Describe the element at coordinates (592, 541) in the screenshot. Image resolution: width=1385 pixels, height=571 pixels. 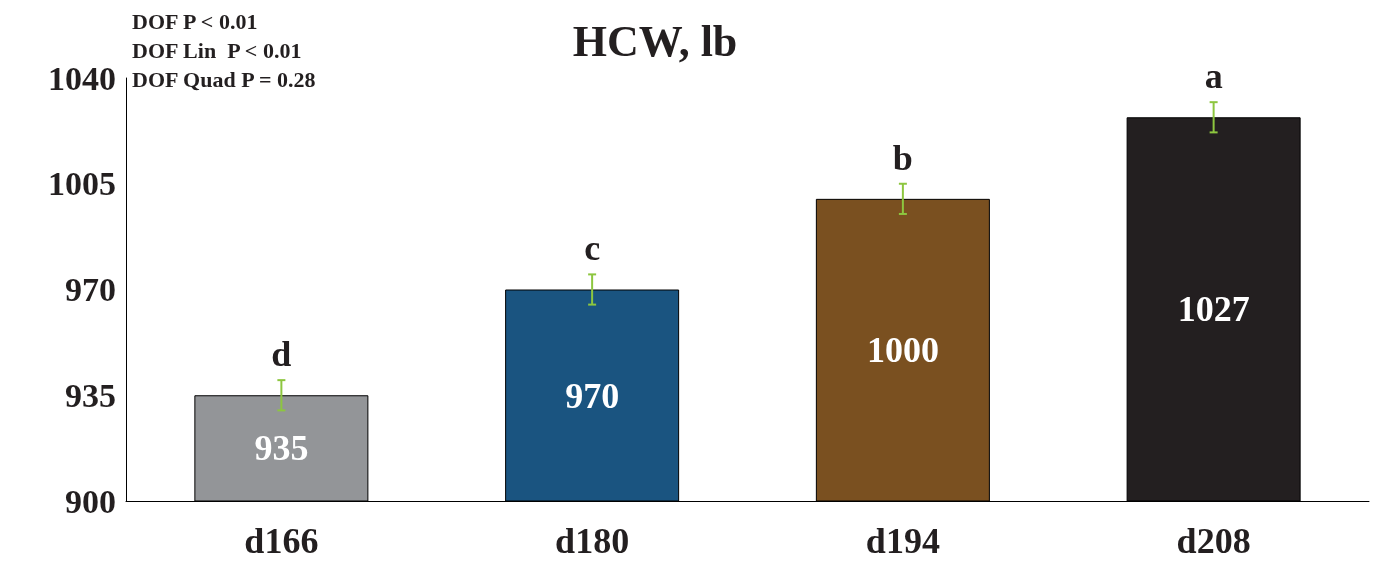
I see `x-tick-label: d180` at that location.